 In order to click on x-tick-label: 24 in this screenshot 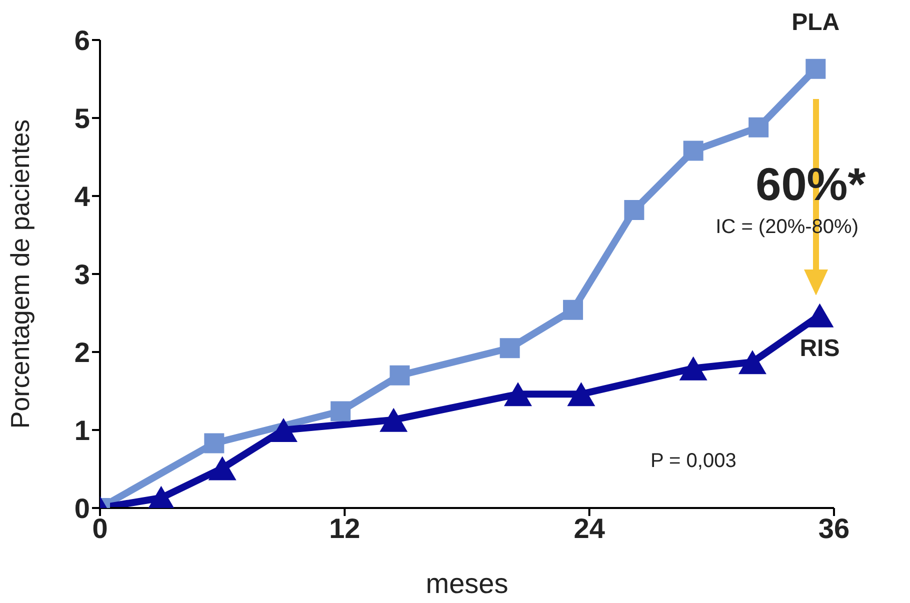, I will do `click(590, 528)`.